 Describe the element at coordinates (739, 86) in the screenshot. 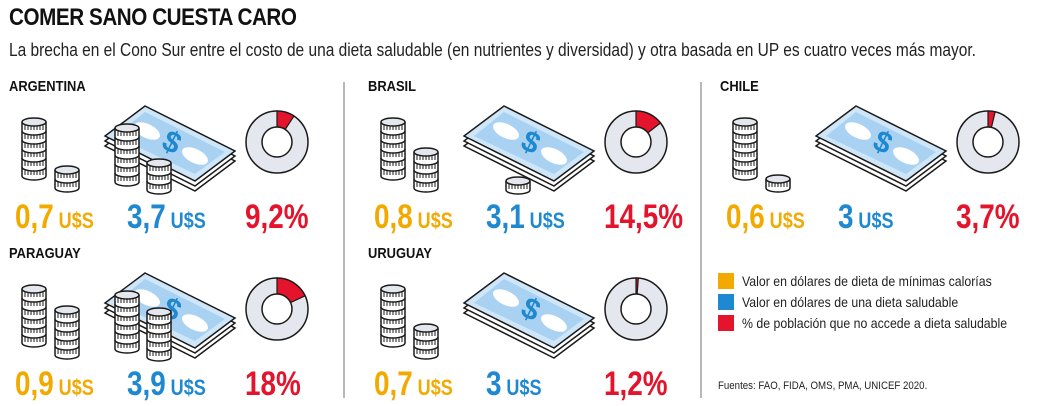

I see `country-name: CHILE` at that location.